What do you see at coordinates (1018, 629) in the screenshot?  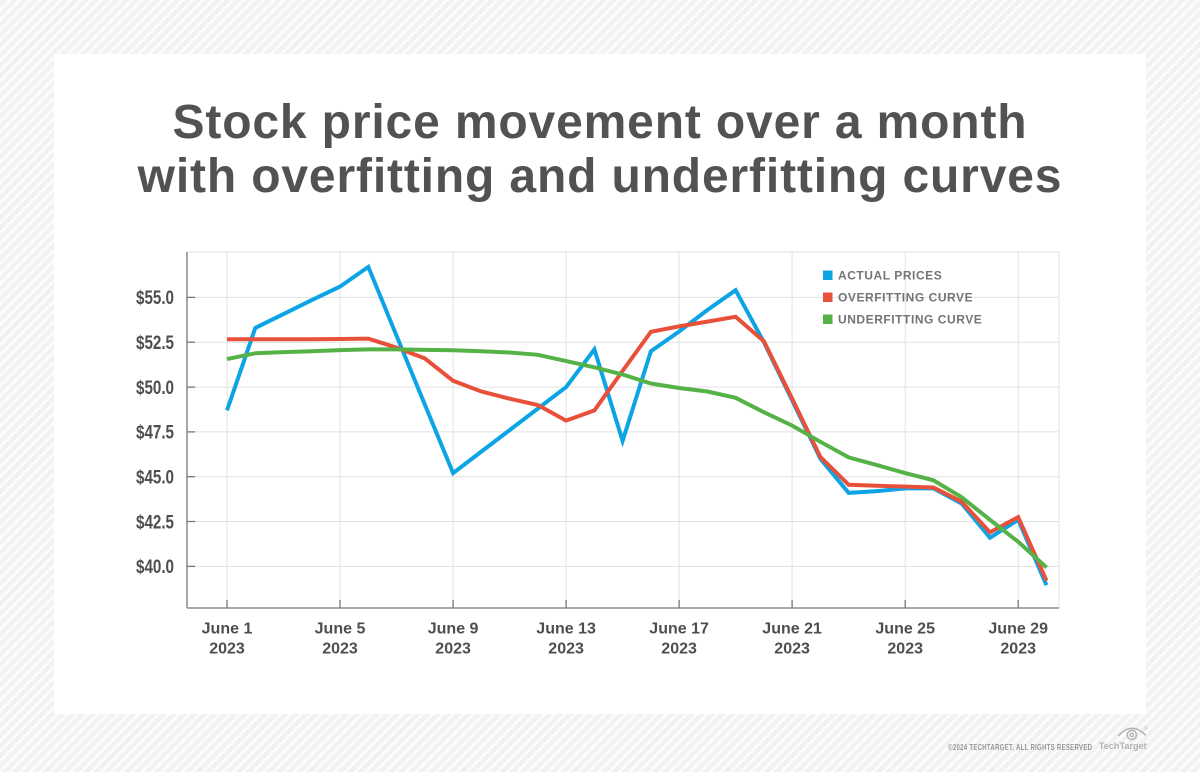 I see `svg-text: June 29` at bounding box center [1018, 629].